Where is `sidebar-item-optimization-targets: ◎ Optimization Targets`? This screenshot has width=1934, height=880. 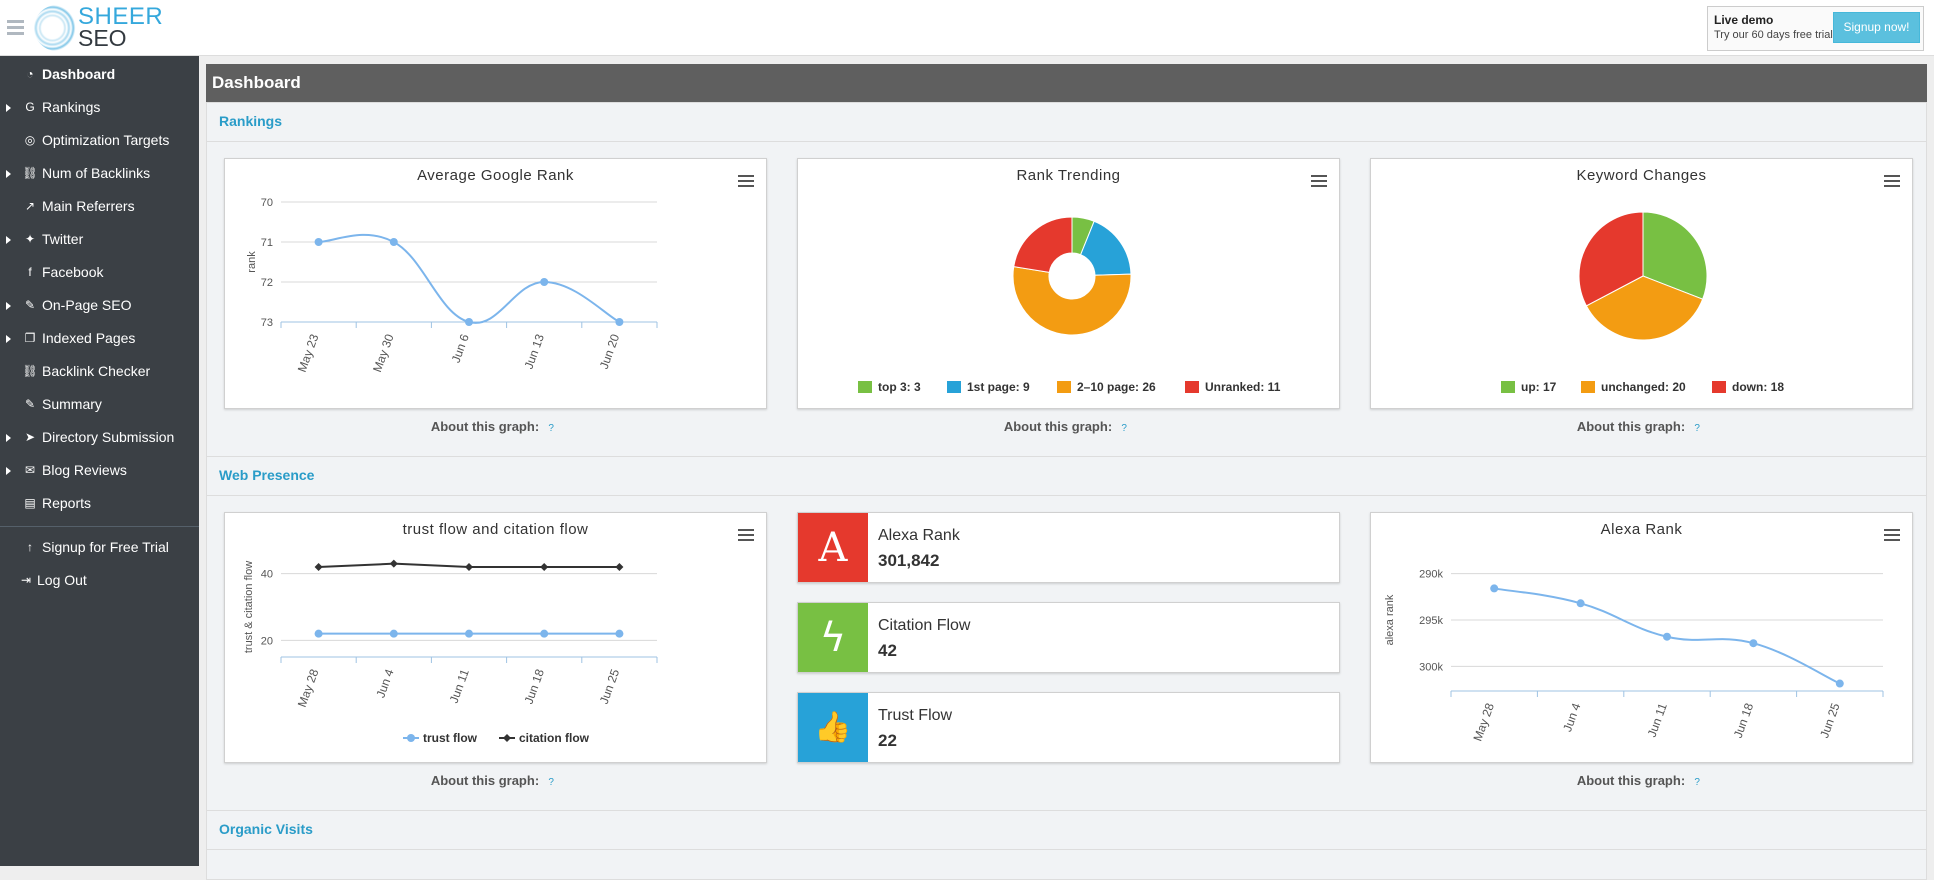
sidebar-item-optimization-targets: ◎ Optimization Targets is located at coordinates (99, 140).